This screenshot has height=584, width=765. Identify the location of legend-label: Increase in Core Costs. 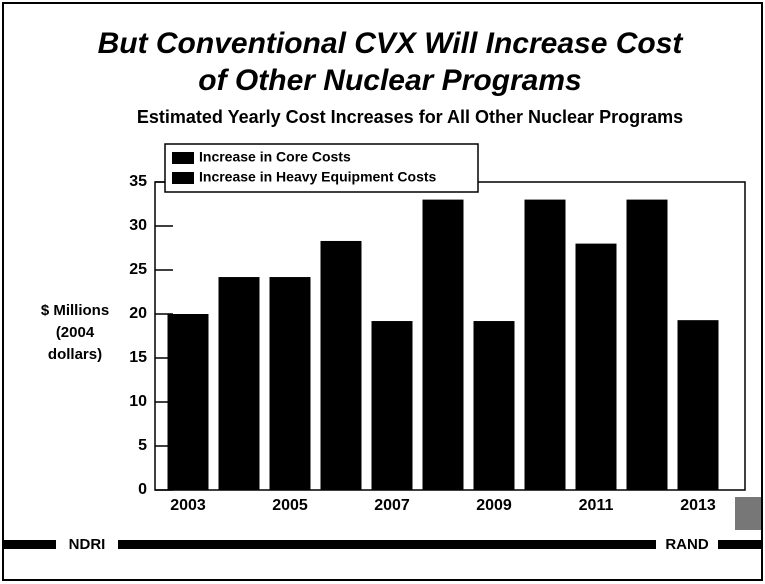
(275, 157).